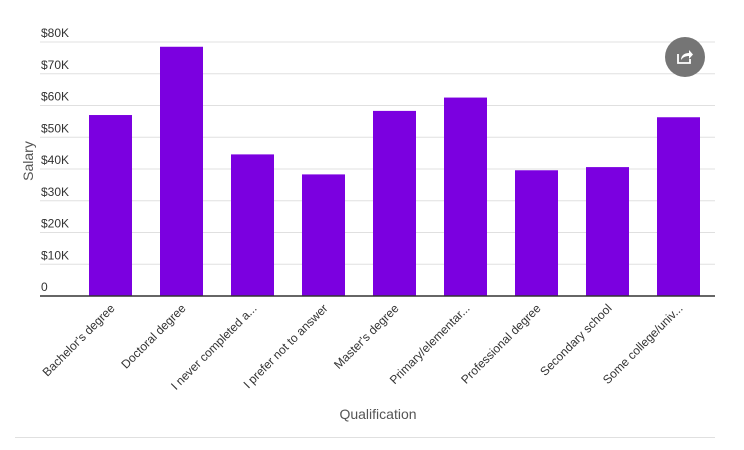  What do you see at coordinates (79, 340) in the screenshot?
I see `x-tick-label: Bachelor's degree` at bounding box center [79, 340].